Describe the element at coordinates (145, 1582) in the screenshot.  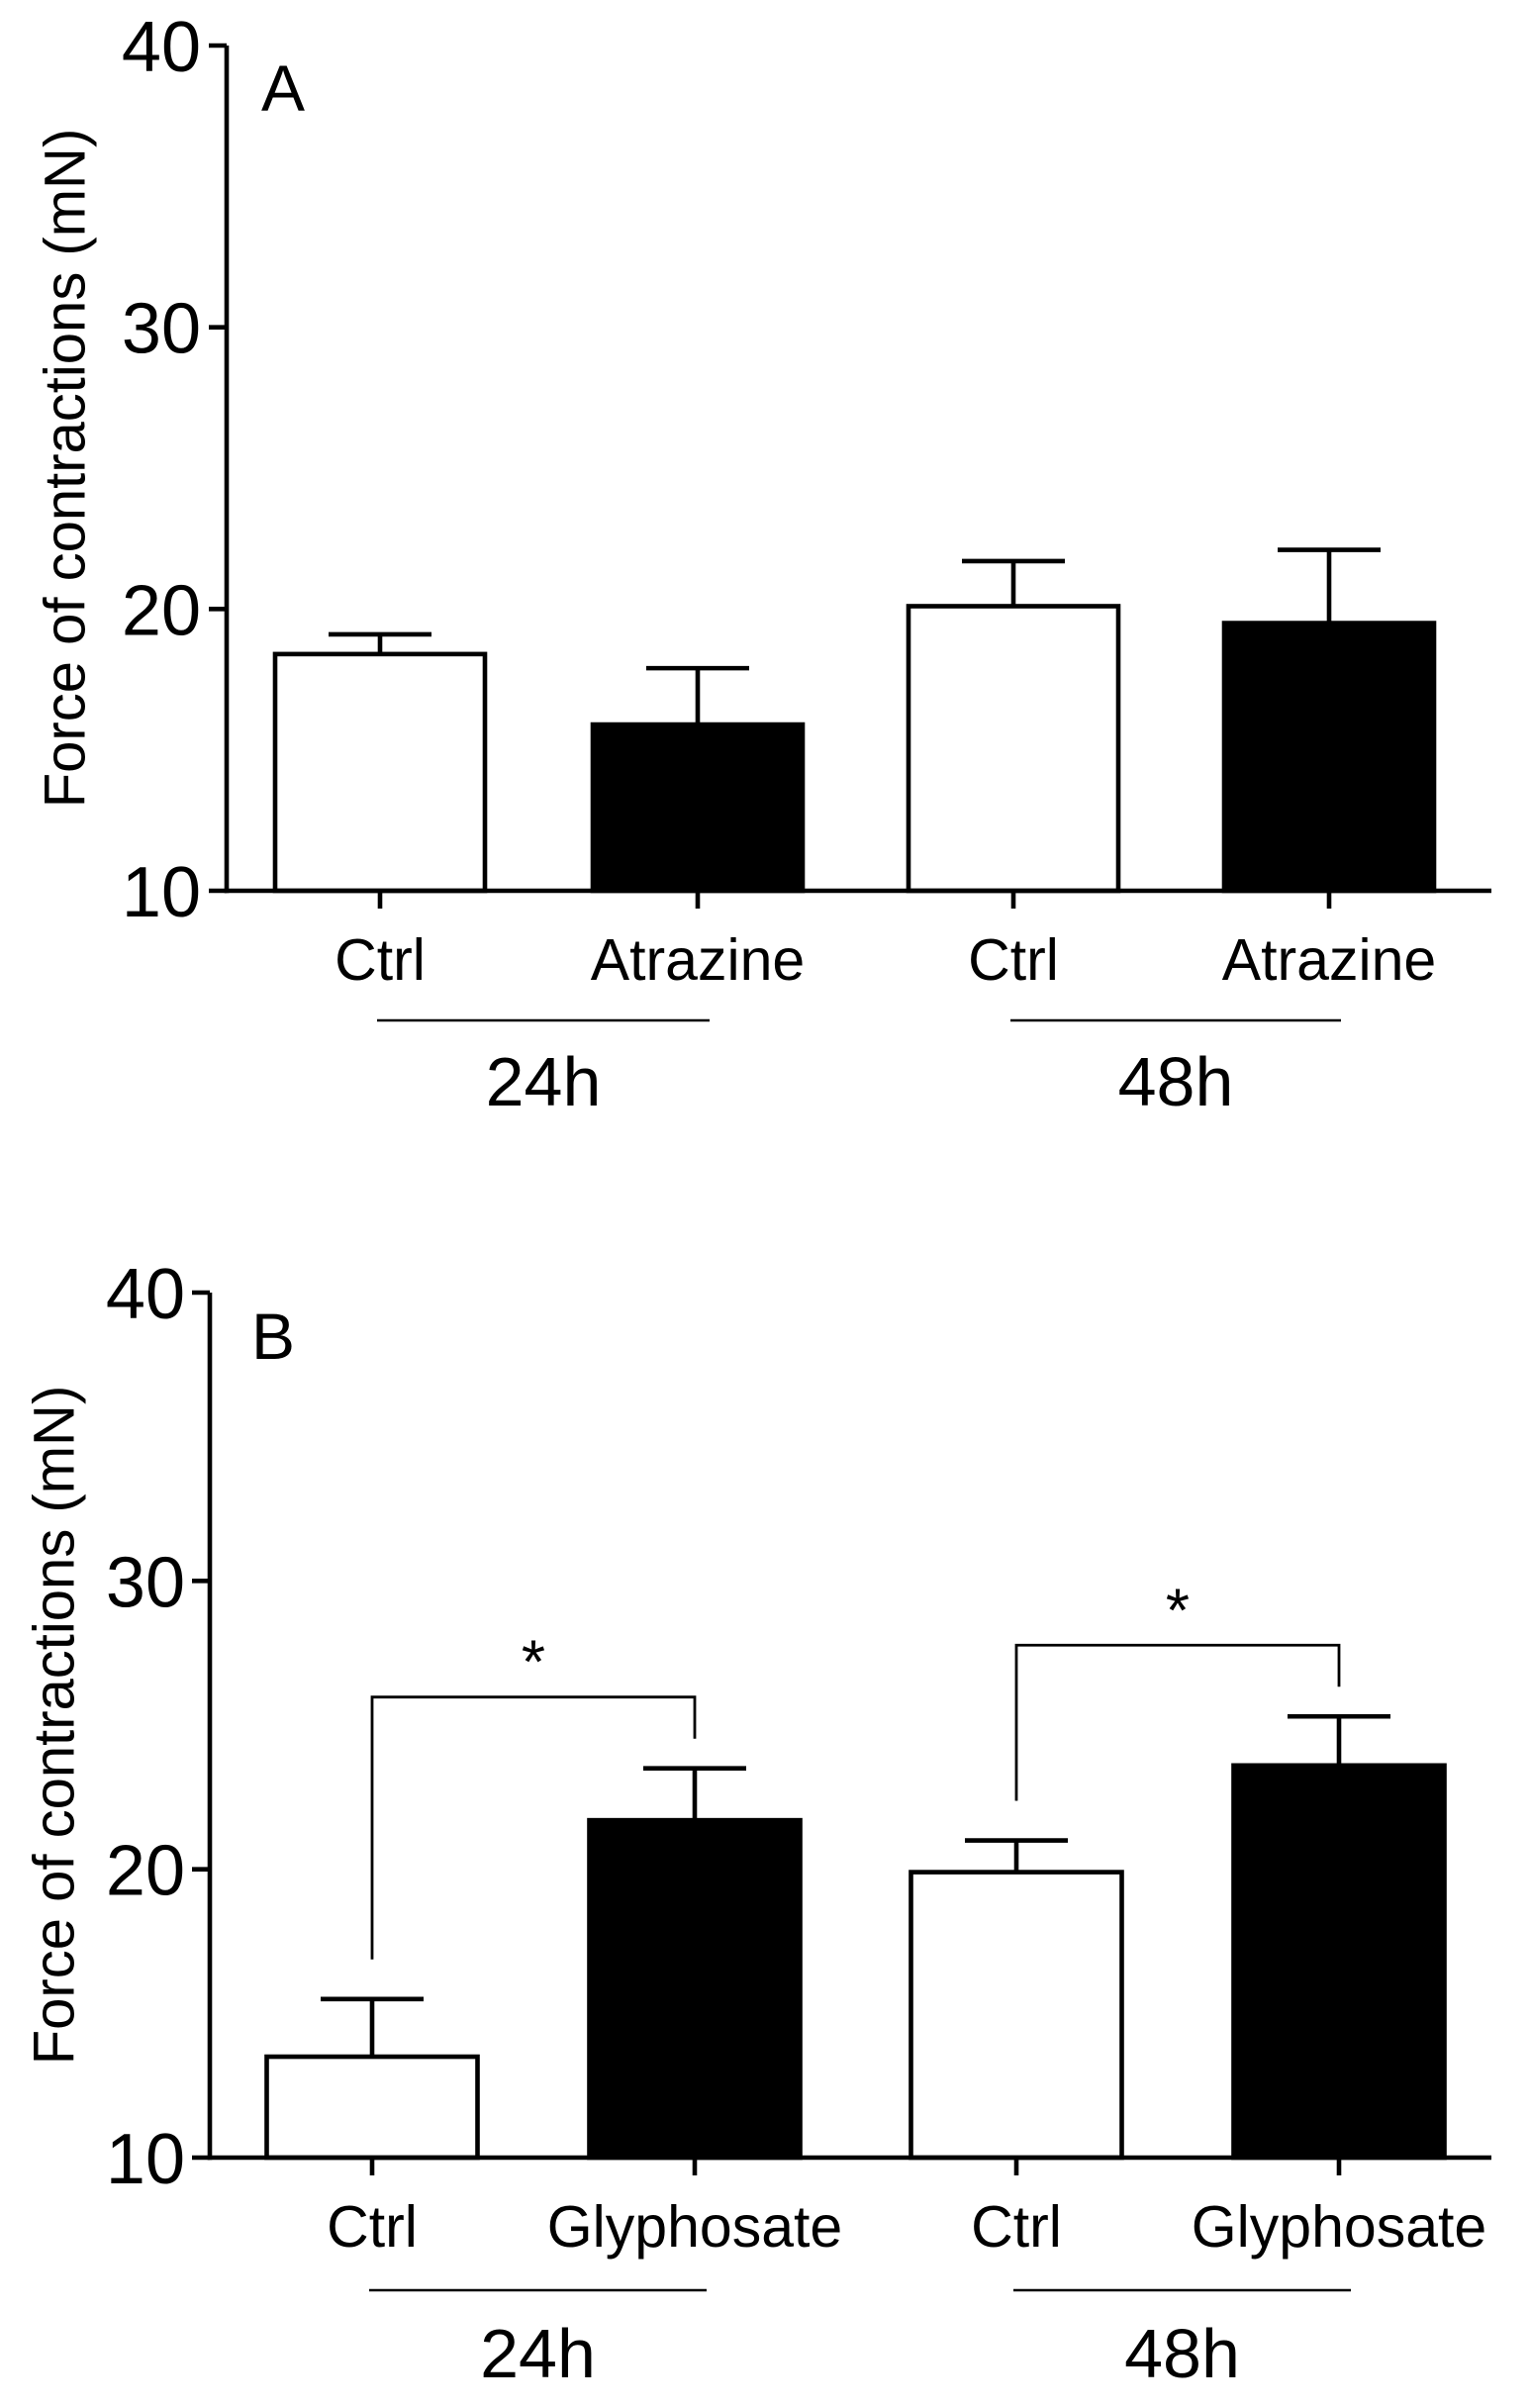
I see `y-tick-label-b-30: 30` at that location.